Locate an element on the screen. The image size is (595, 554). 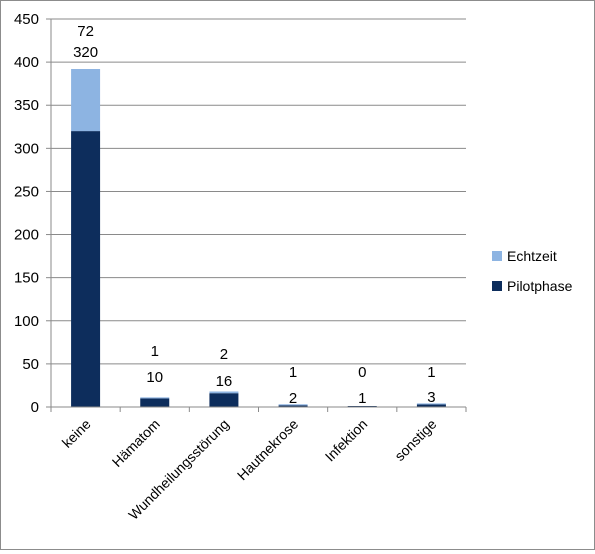
data-label-pilotphase: 1 is located at coordinates (362, 398).